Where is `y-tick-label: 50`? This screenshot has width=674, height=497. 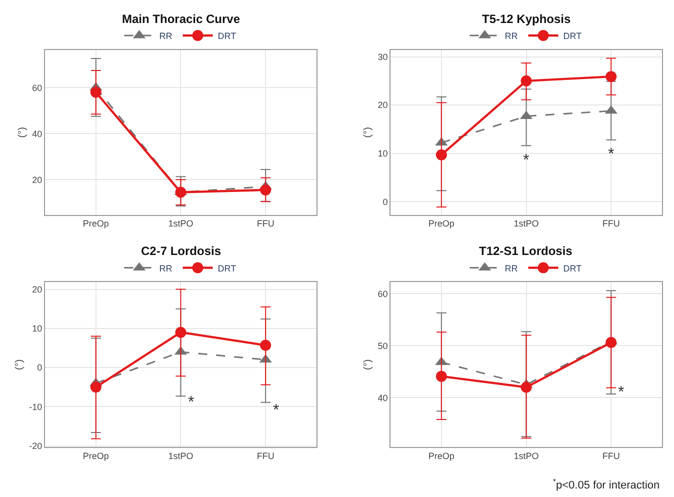
y-tick-label: 50 is located at coordinates (383, 345).